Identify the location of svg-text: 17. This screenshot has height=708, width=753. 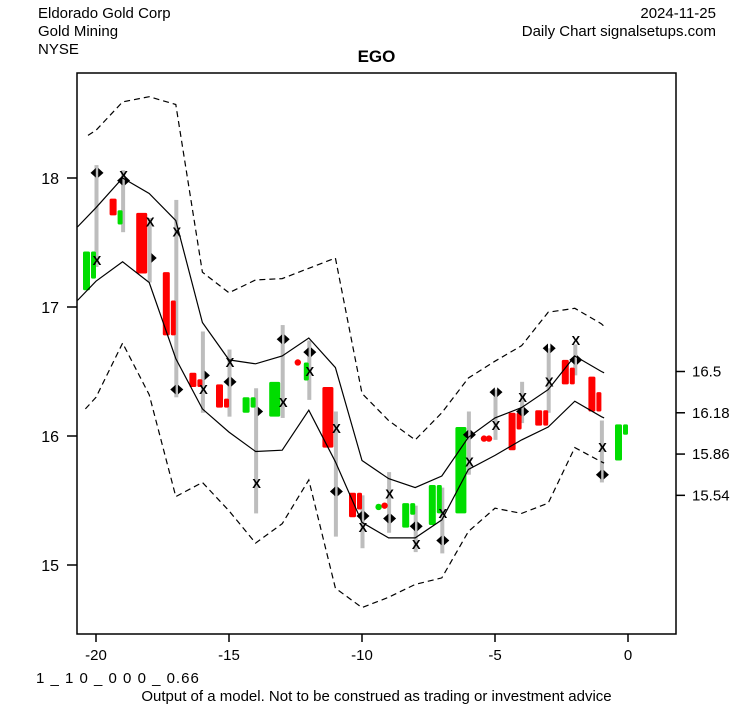
(50, 308).